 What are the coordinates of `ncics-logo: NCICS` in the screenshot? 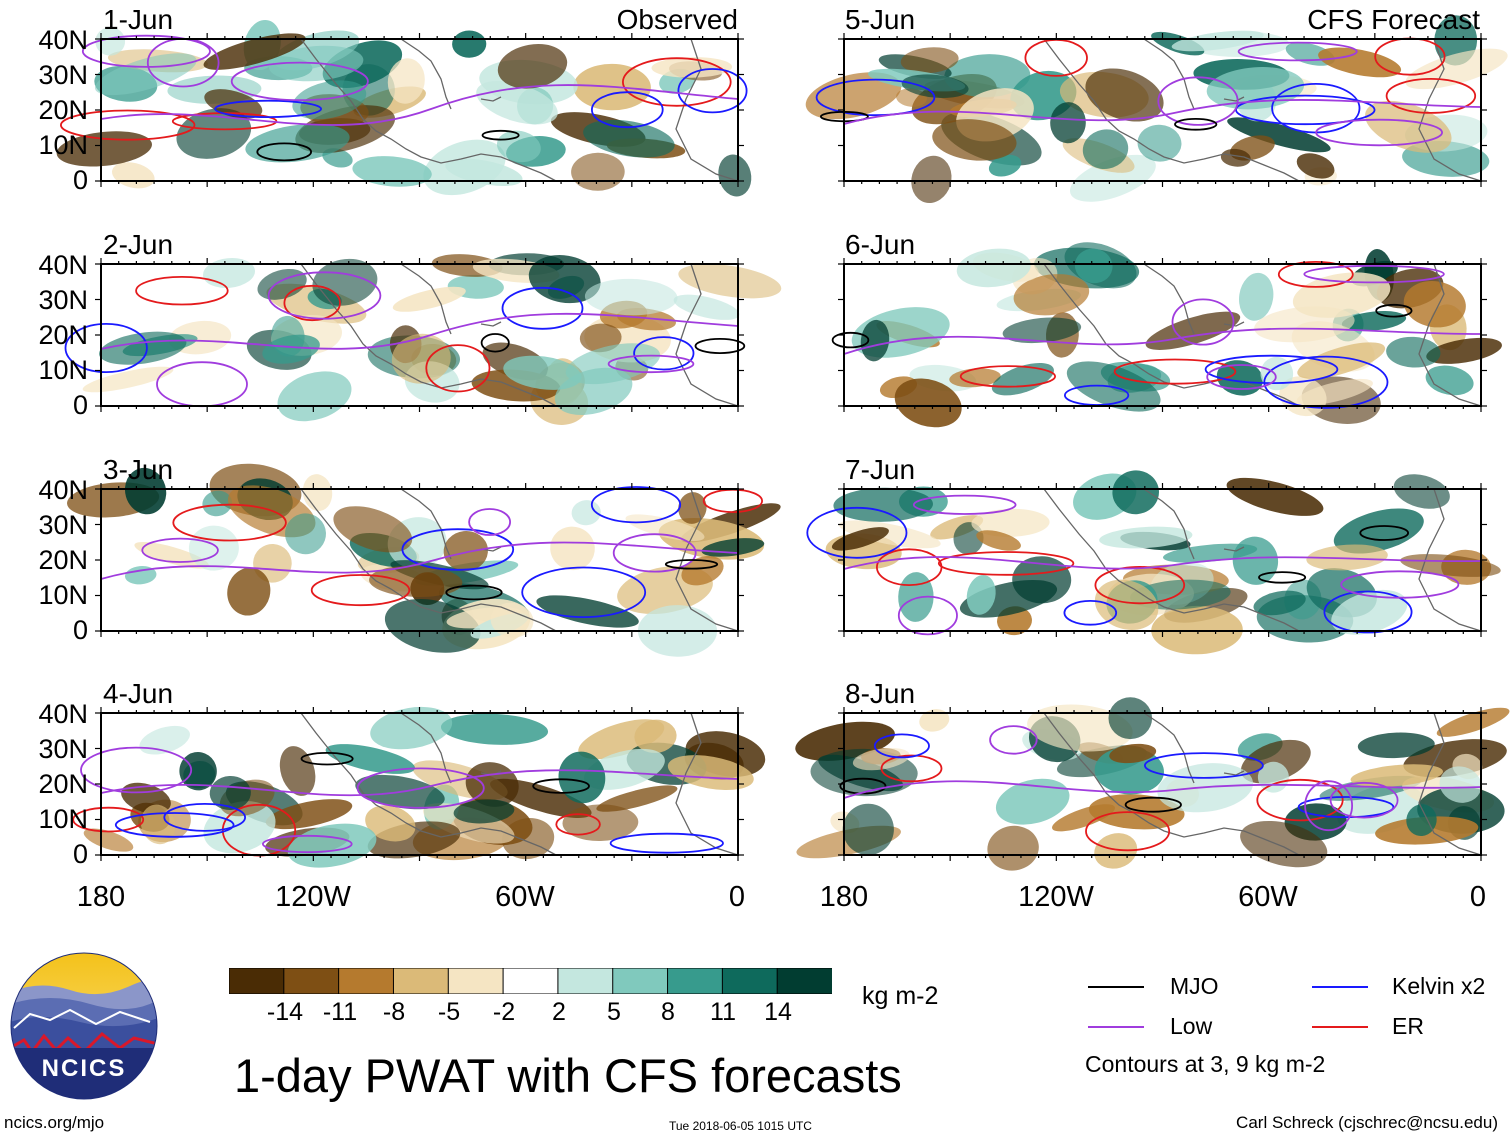 It's located at (84, 1026).